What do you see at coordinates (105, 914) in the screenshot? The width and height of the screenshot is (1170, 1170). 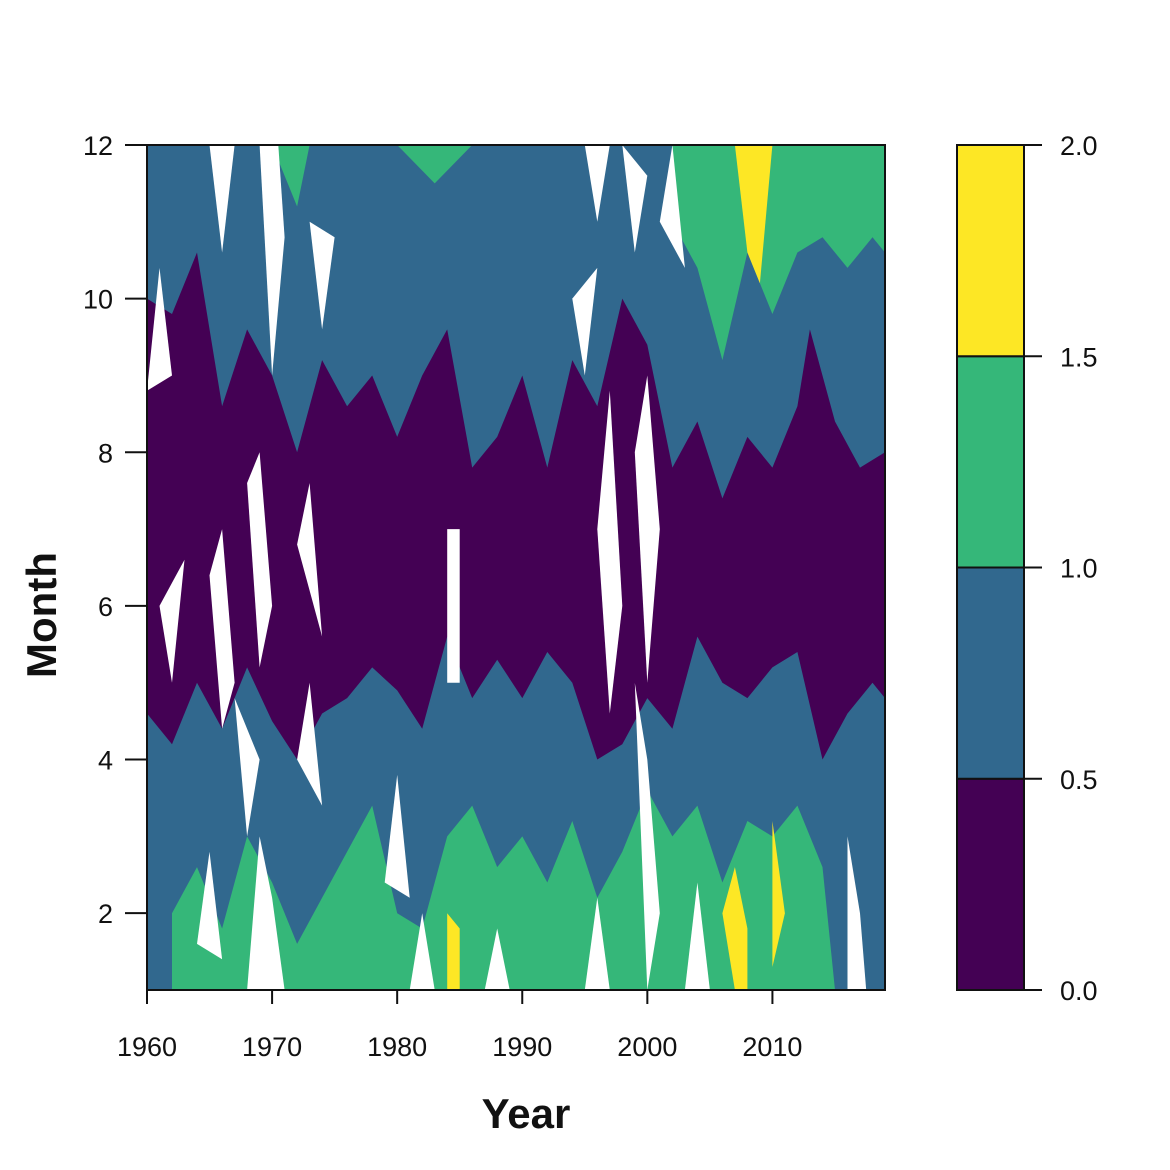 I see `y-tick-label: 2` at bounding box center [105, 914].